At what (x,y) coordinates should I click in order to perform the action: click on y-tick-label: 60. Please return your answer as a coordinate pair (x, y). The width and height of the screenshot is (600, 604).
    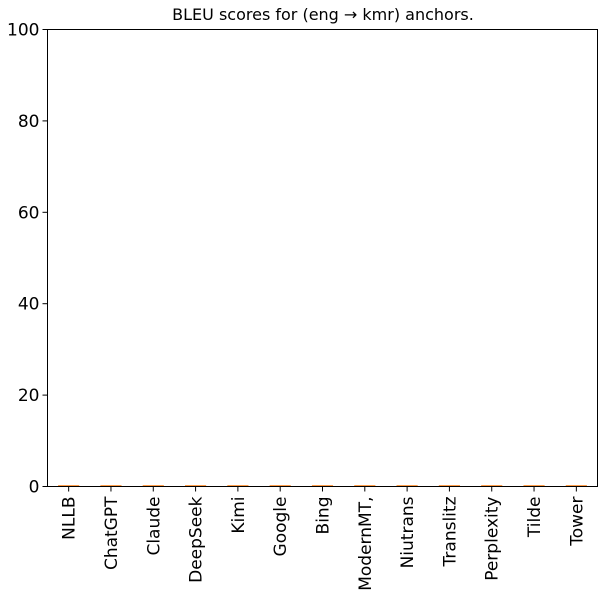
    Looking at the image, I should click on (29, 213).